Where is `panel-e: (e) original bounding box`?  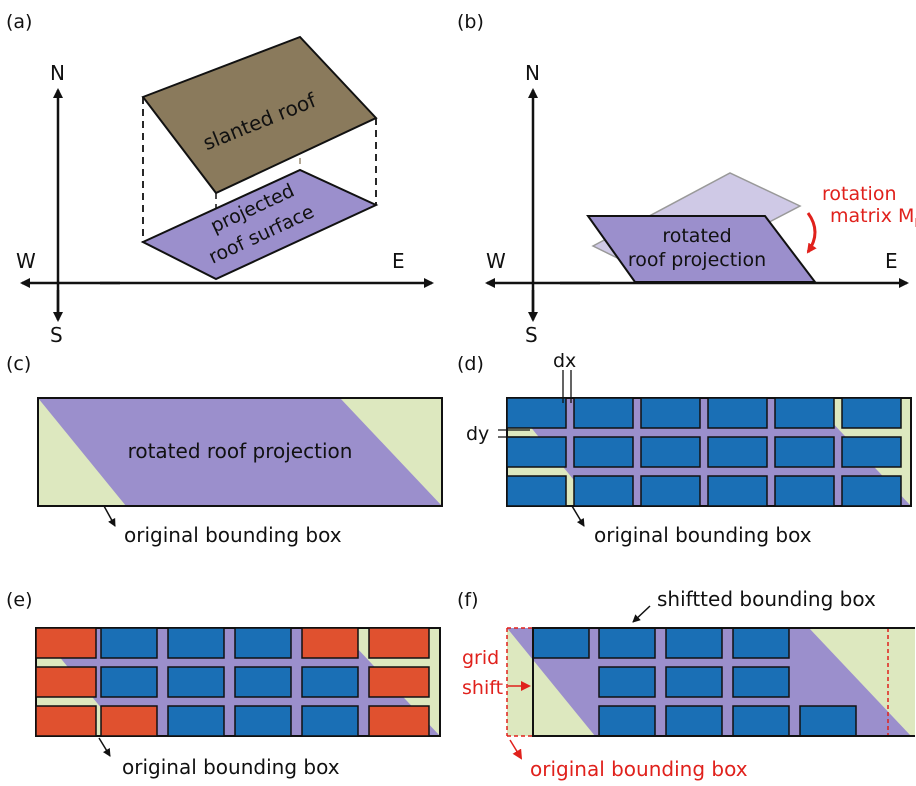
panel-e: (e) original bounding box is located at coordinates (223, 684).